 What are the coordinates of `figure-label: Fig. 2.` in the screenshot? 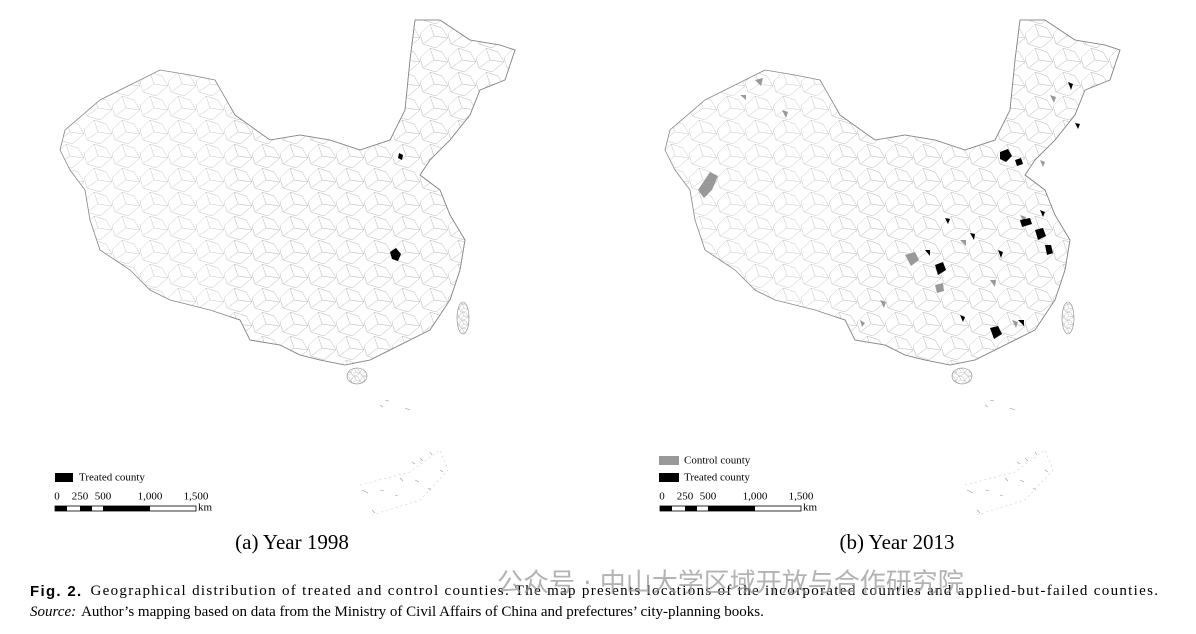 It's located at (55, 591).